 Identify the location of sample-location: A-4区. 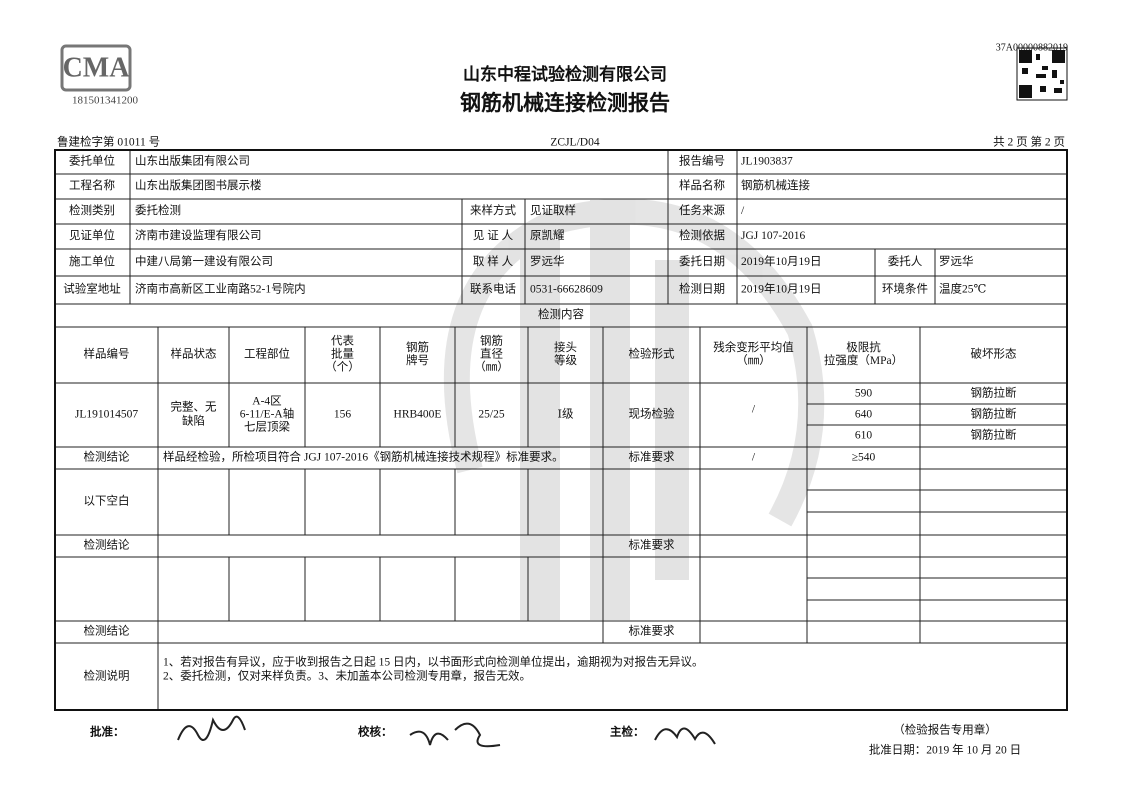
(266, 402).